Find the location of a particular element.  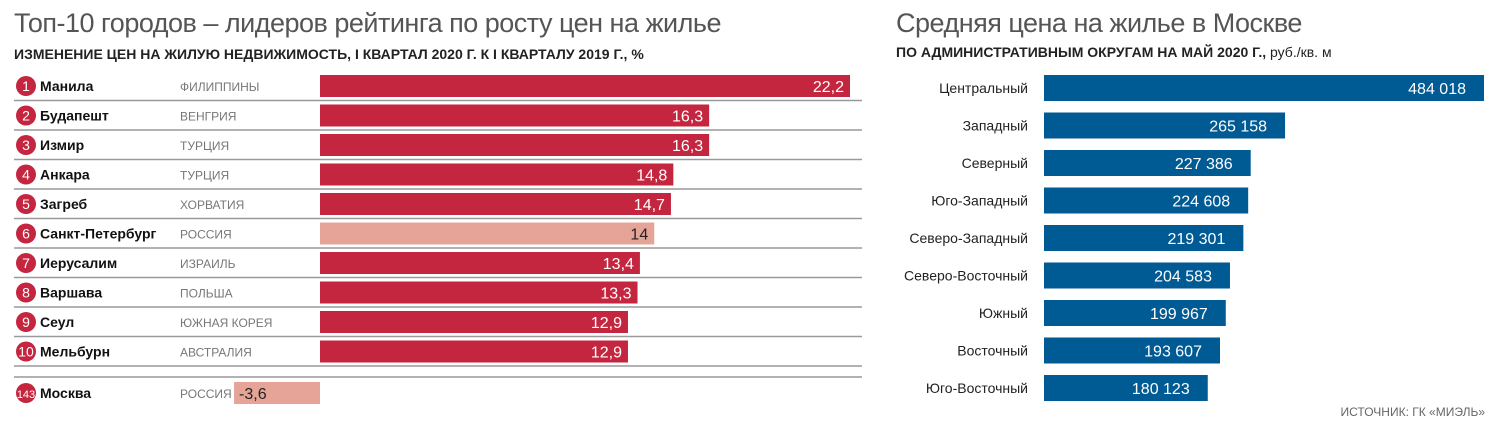

rank-number: 6 is located at coordinates (26, 234).